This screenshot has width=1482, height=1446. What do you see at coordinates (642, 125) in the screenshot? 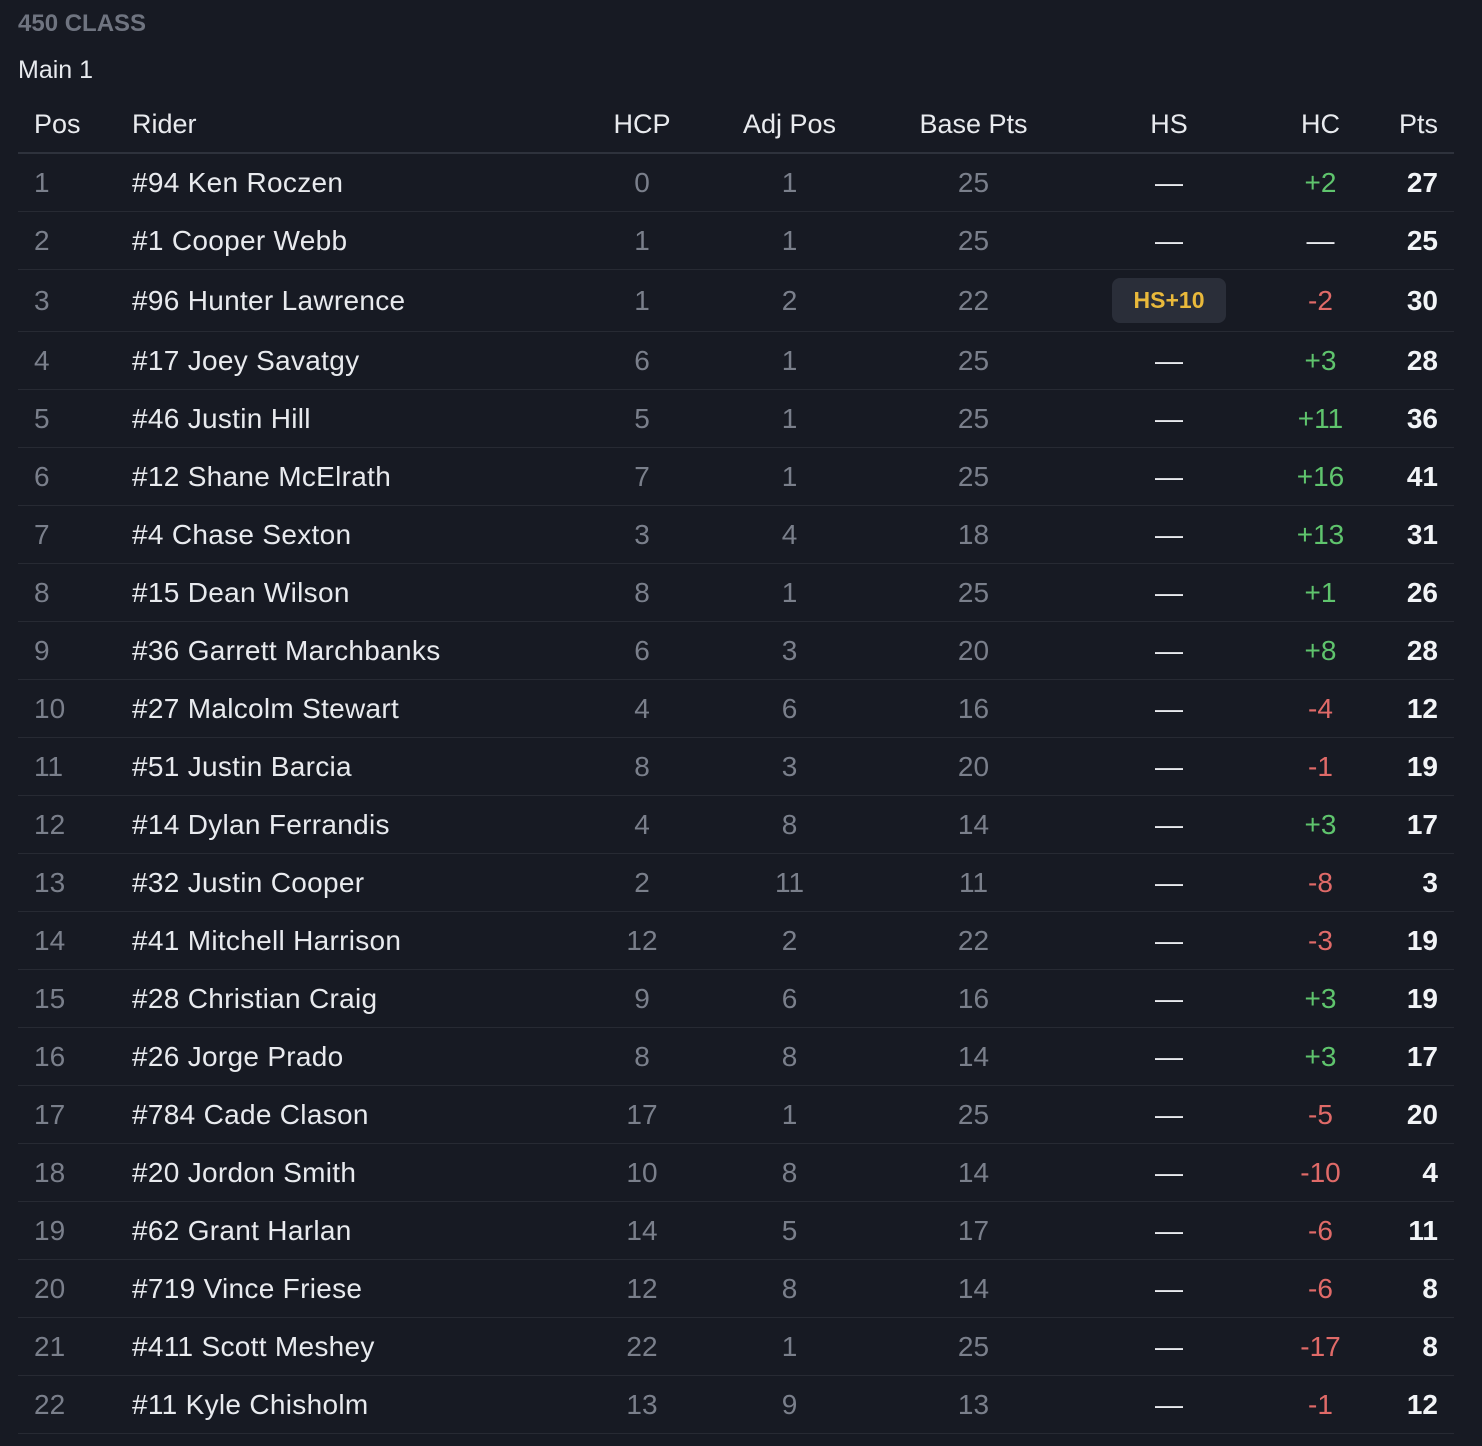
I see `column-header-hcp: HCP` at bounding box center [642, 125].